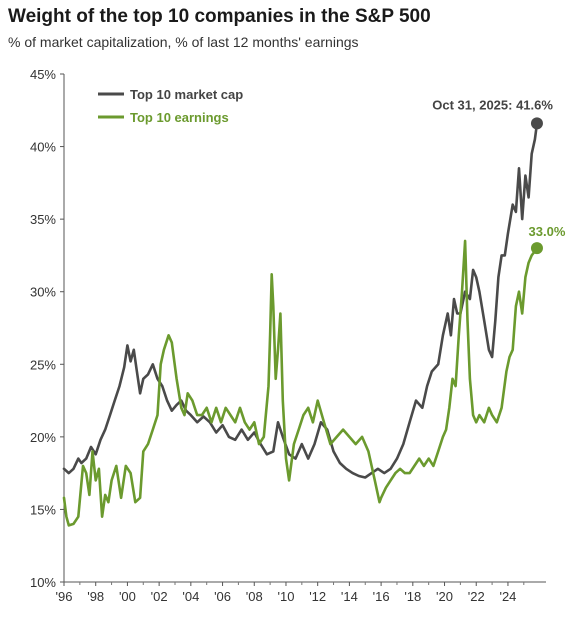 Image resolution: width=577 pixels, height=638 pixels. What do you see at coordinates (285, 596) in the screenshot?
I see `x-tick-label: '10` at bounding box center [285, 596].